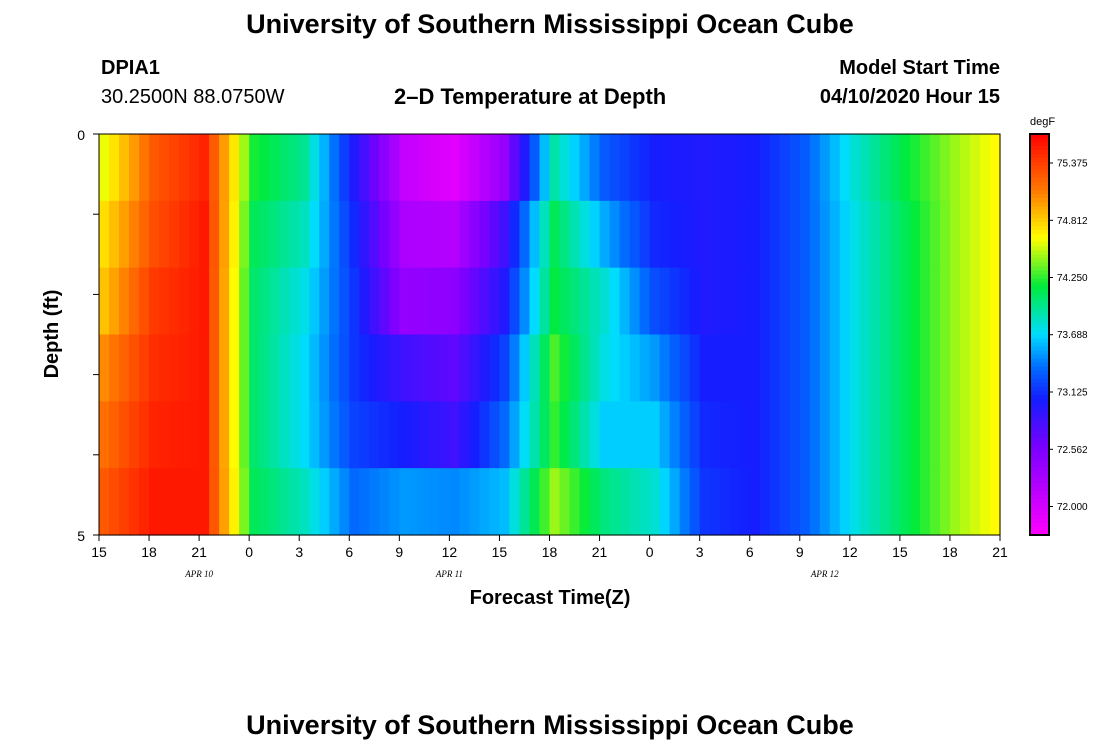  I want to click on y-axis: 05, so click(88, 335).